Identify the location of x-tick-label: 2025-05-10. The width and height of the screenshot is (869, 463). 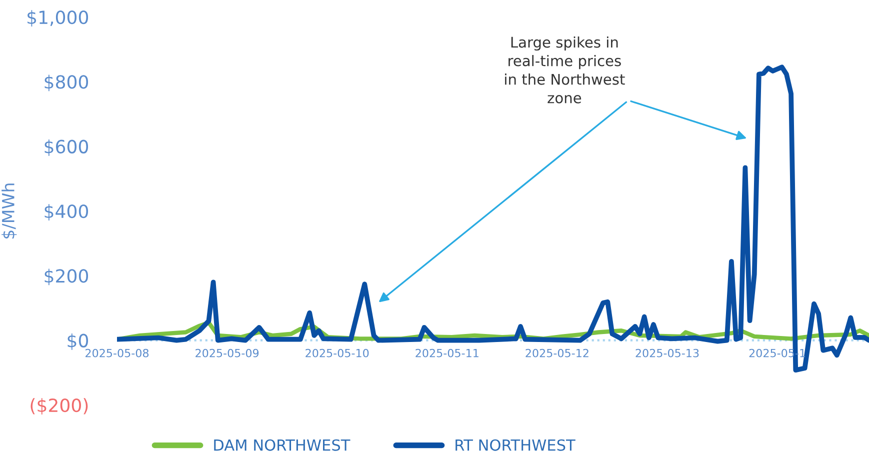
(337, 353).